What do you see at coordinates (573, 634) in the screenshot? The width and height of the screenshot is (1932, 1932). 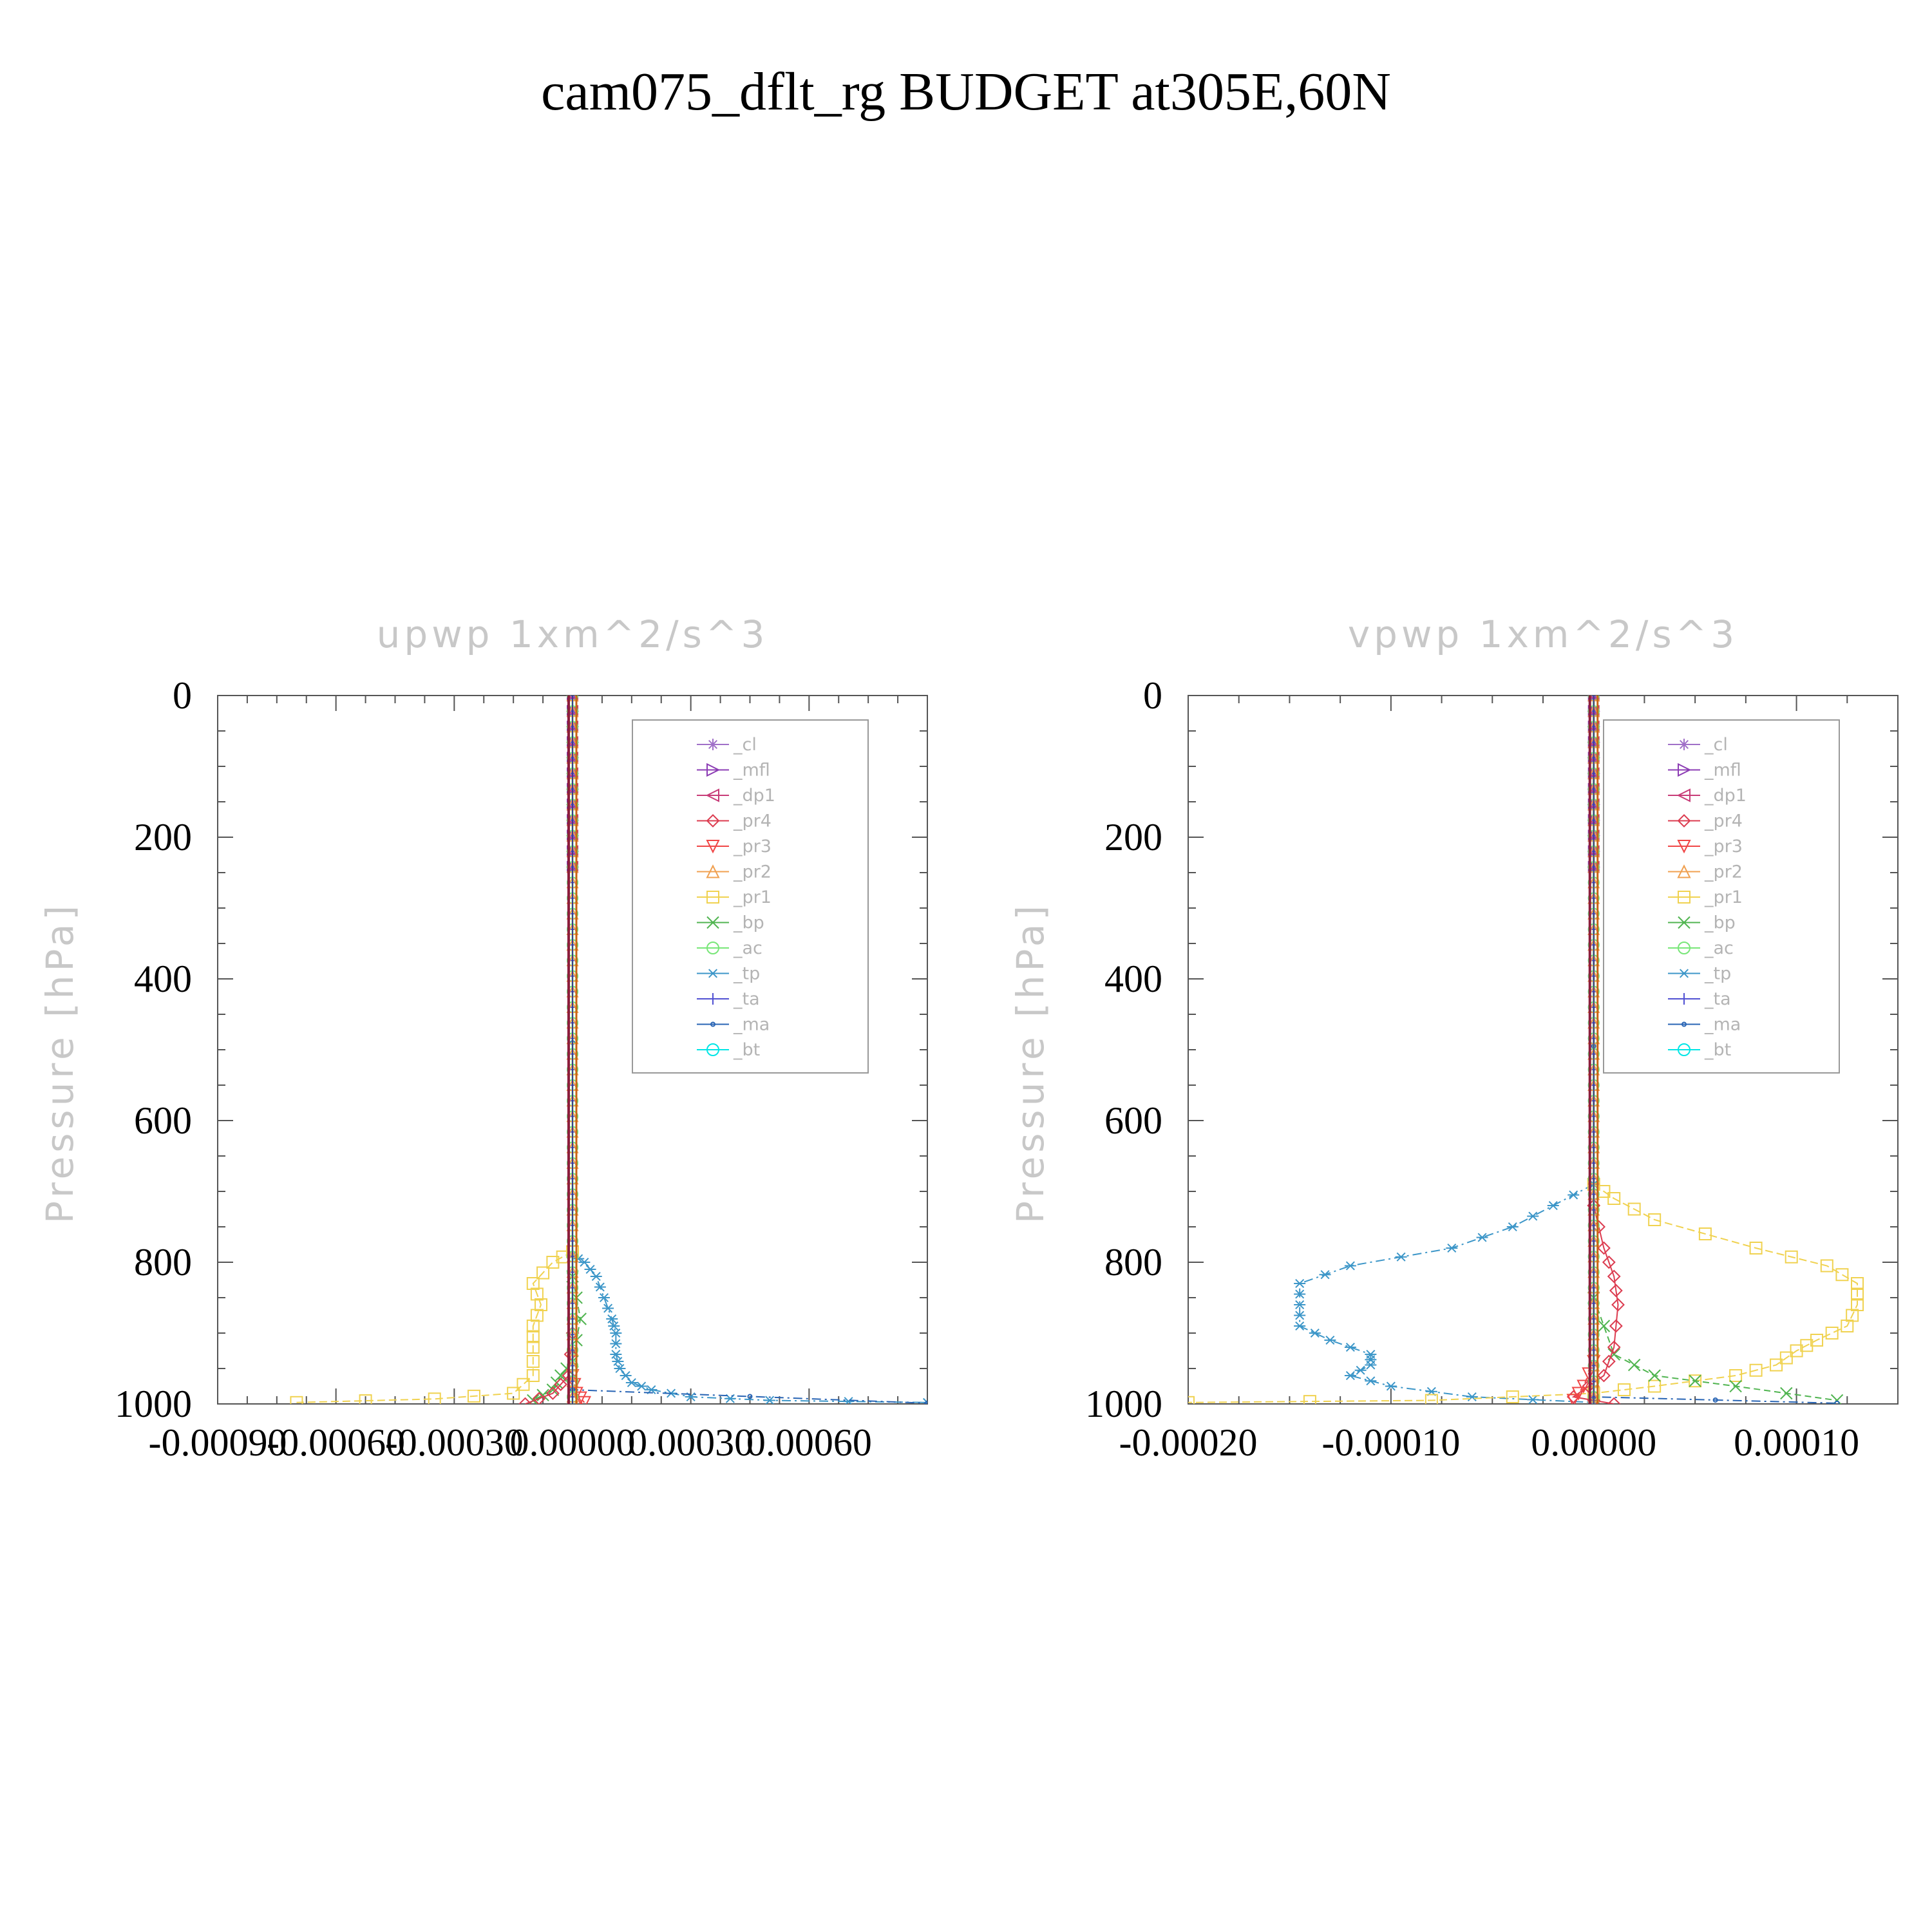 I see `upwp-panel-title: upwp 1xm^2/s^3` at bounding box center [573, 634].